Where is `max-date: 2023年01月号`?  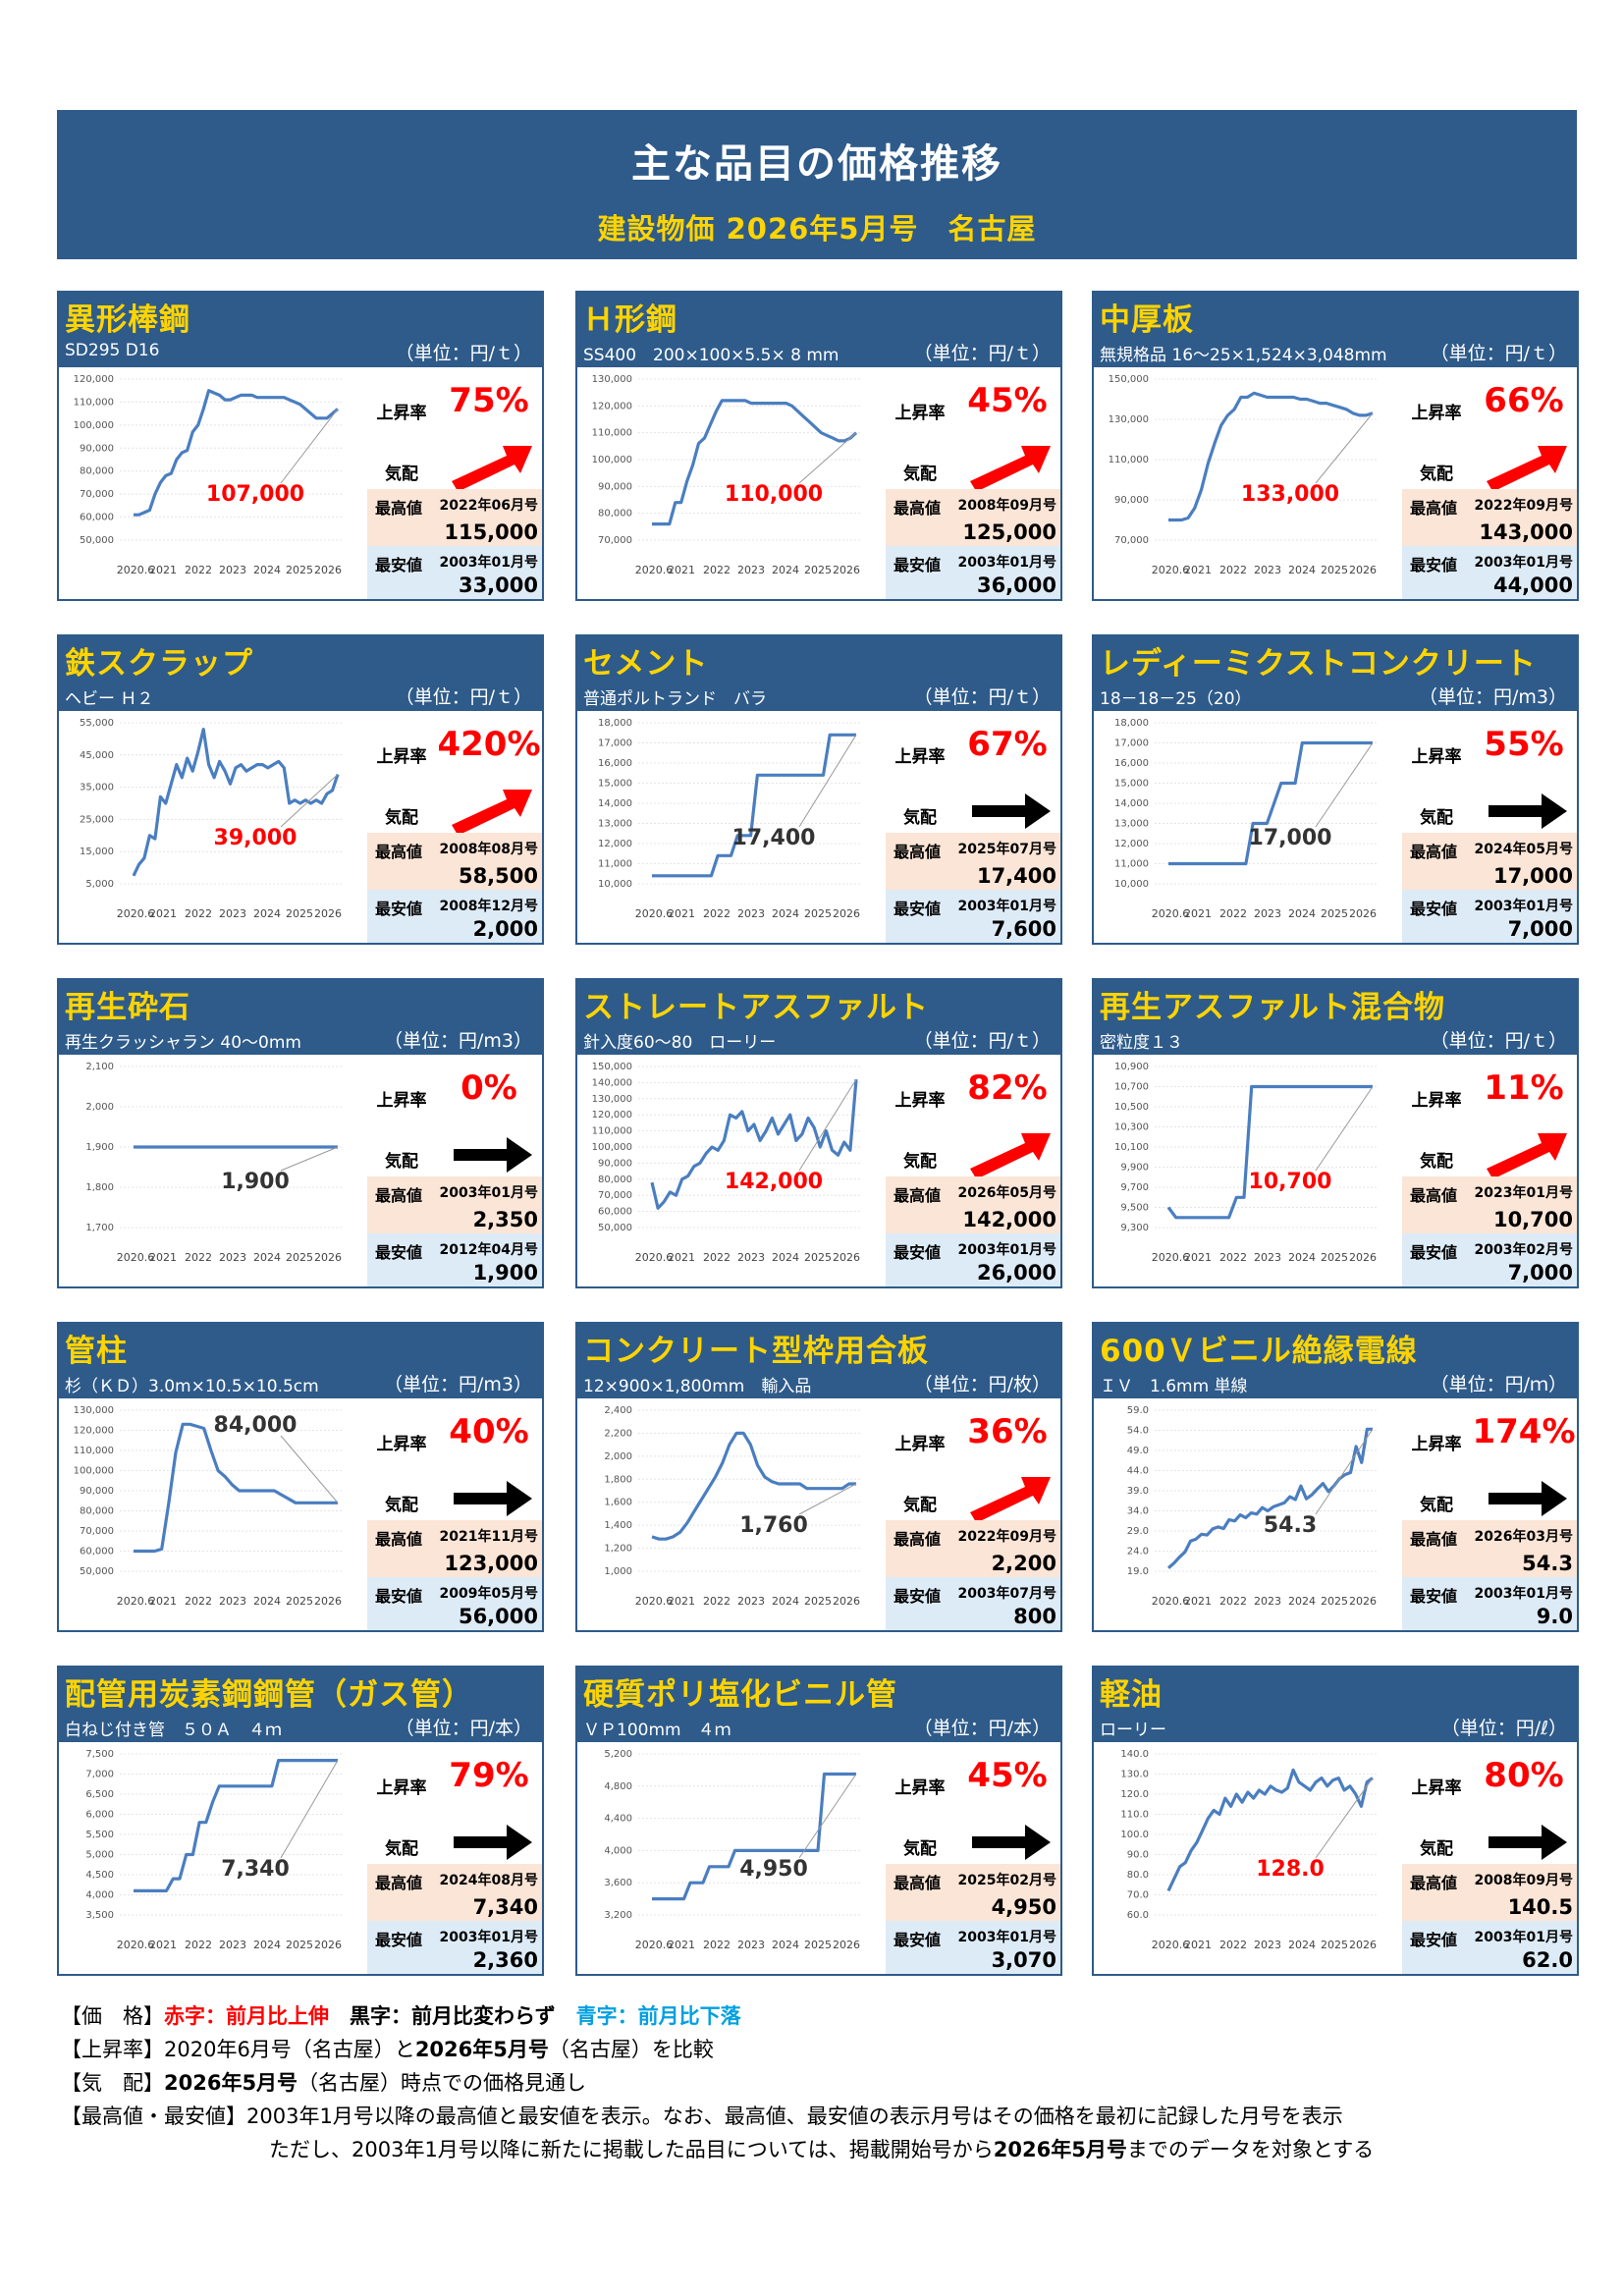 max-date: 2023年01月号 is located at coordinates (1523, 1193).